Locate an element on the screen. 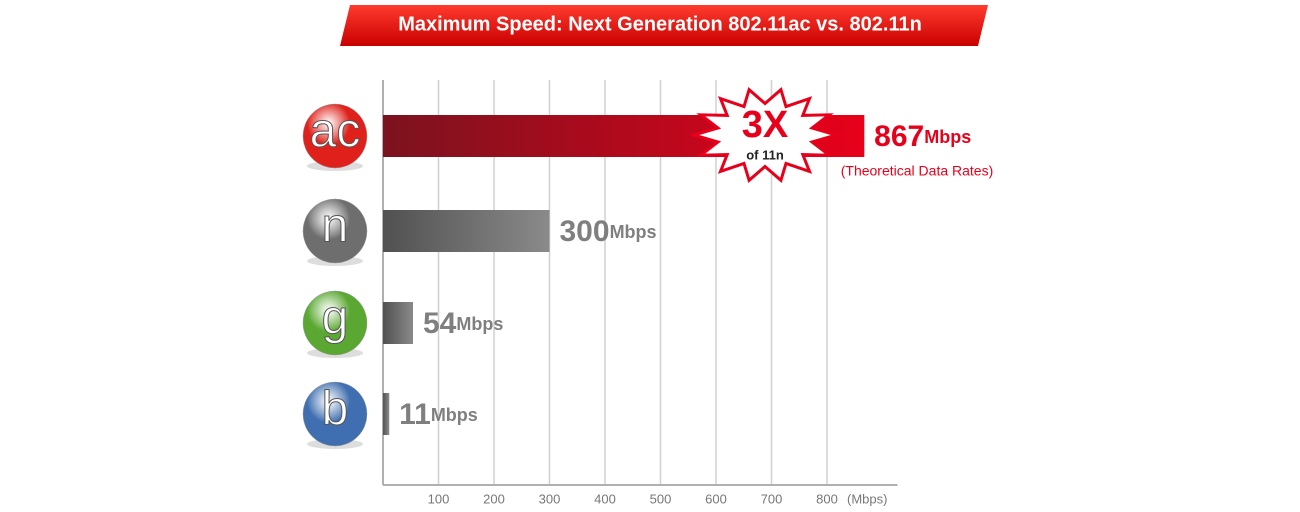 The width and height of the screenshot is (1300, 512). icon-label: b is located at coordinates (335, 409).